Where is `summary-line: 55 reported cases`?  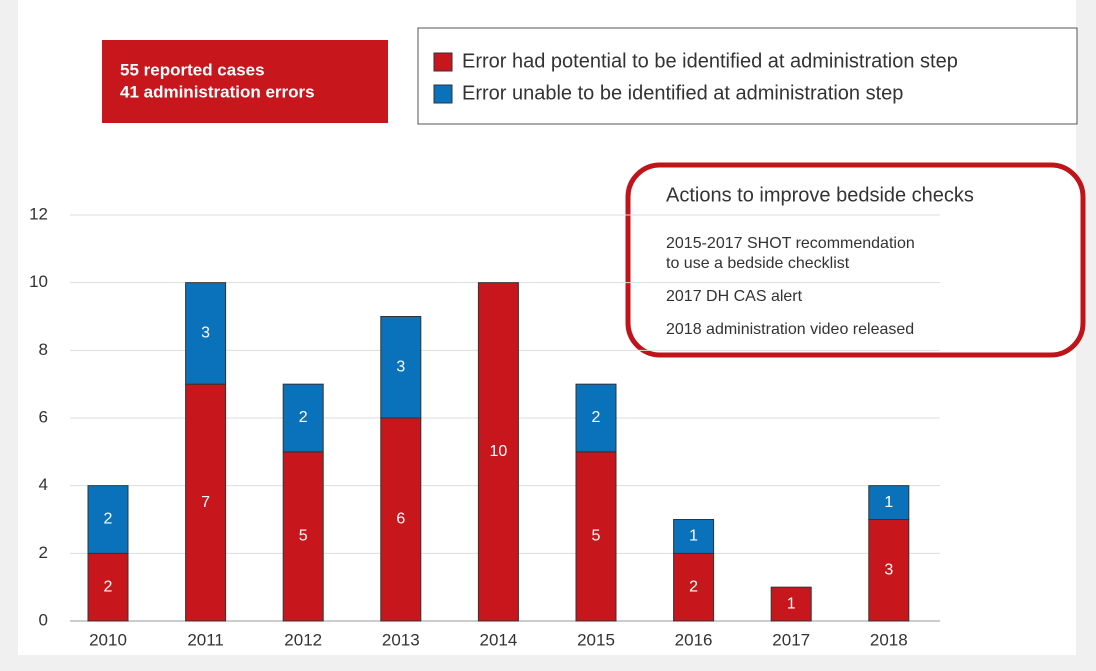
summary-line: 55 reported cases is located at coordinates (192, 69).